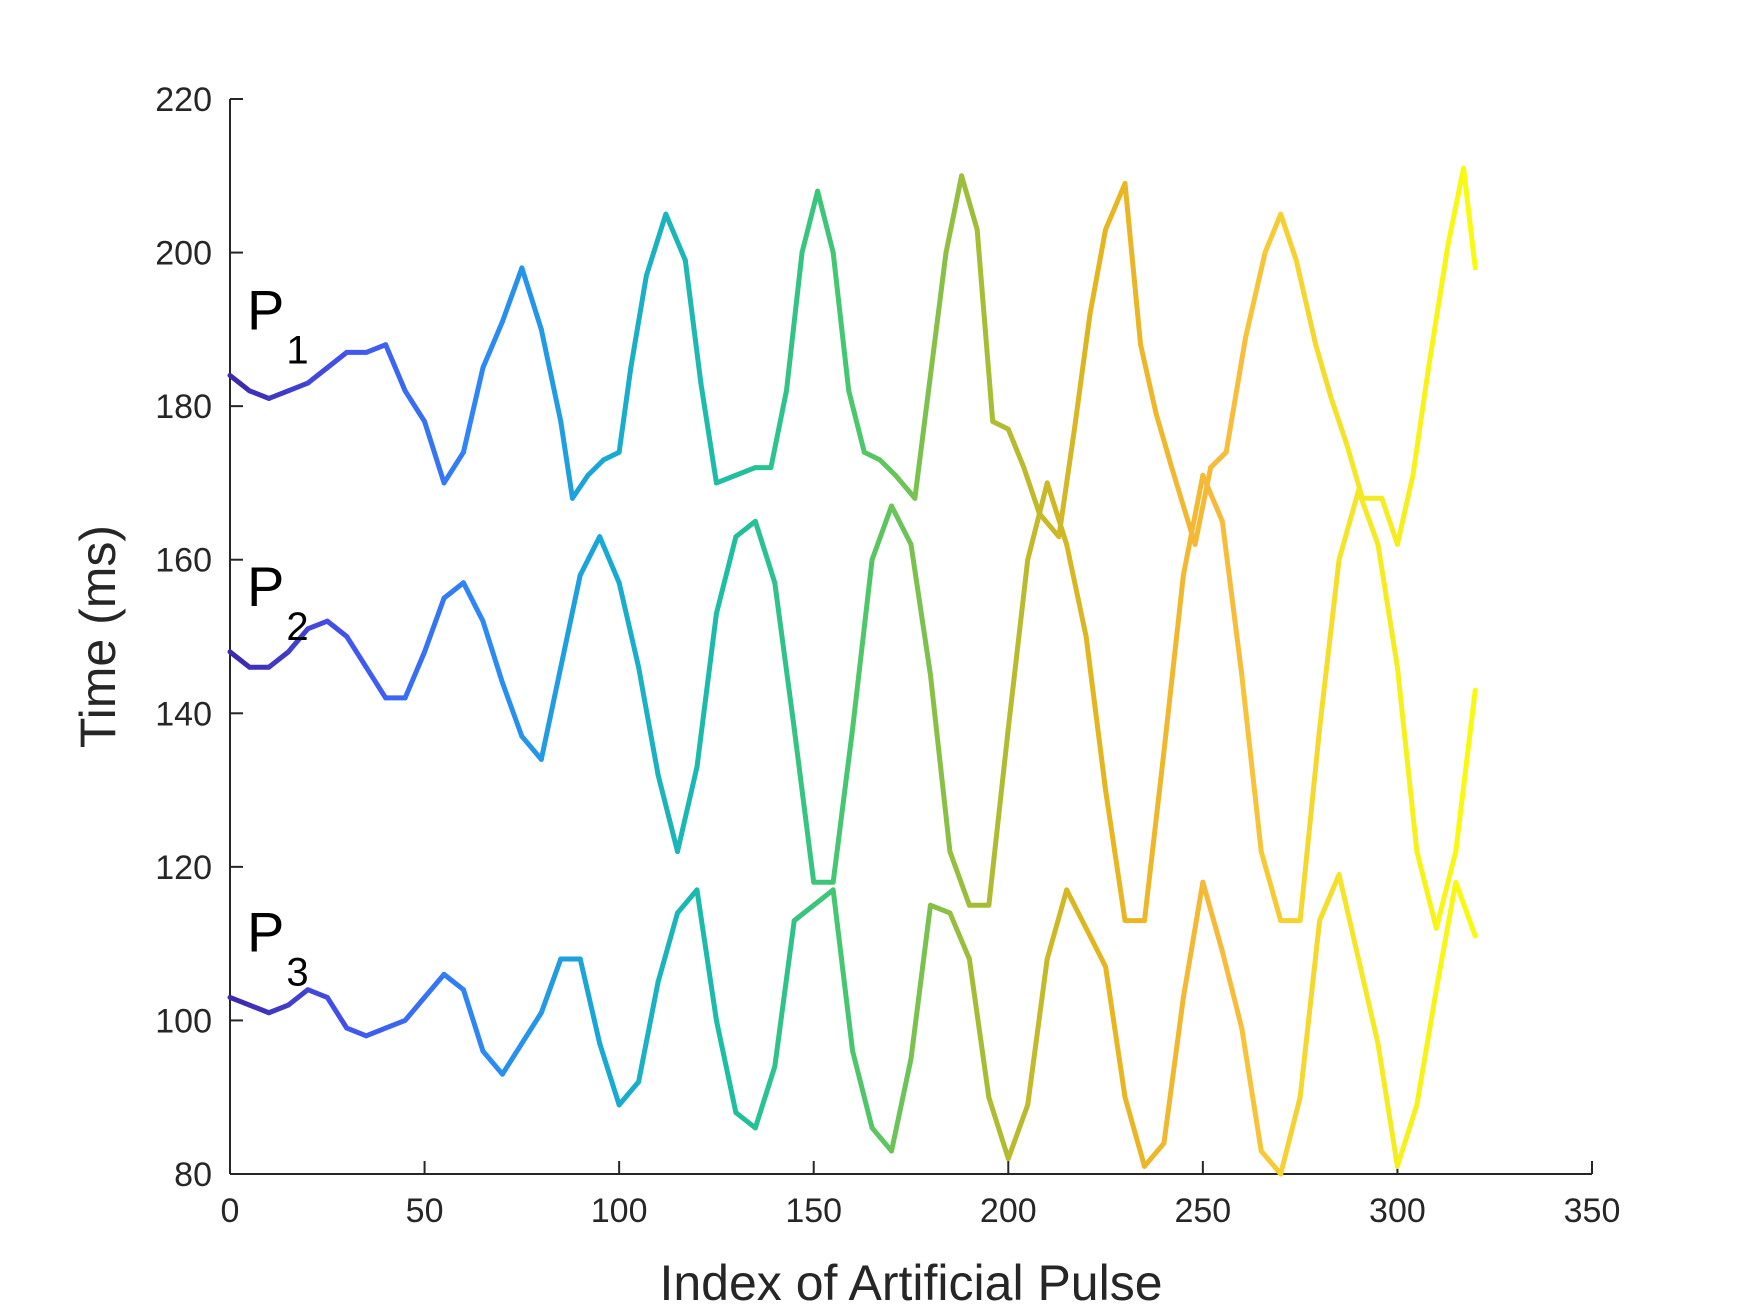 The width and height of the screenshot is (1750, 1313). I want to click on series-label-subscript: 3, so click(297, 972).